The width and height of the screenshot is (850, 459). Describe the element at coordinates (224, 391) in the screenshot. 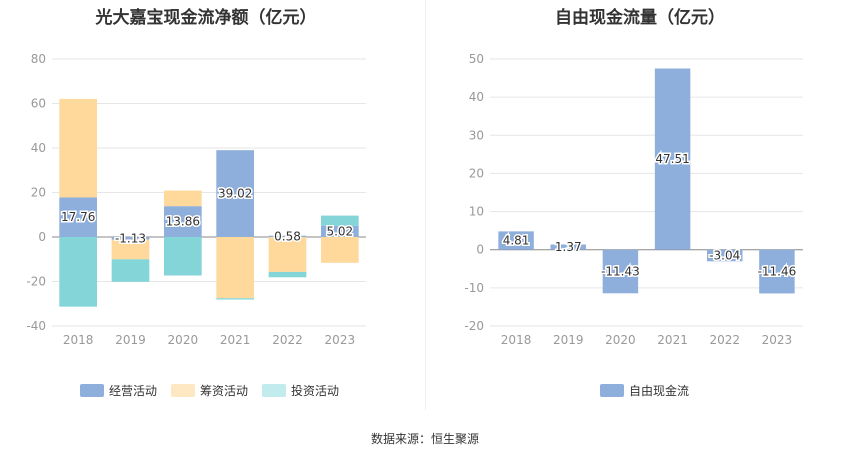

I see `legend-label-financing: 筹资活动` at that location.